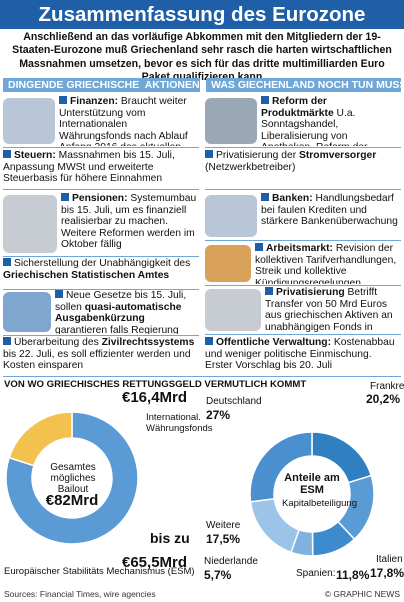 The width and height of the screenshot is (404, 602). What do you see at coordinates (170, 538) in the screenshot?
I see `annotation: bis zu` at bounding box center [170, 538].